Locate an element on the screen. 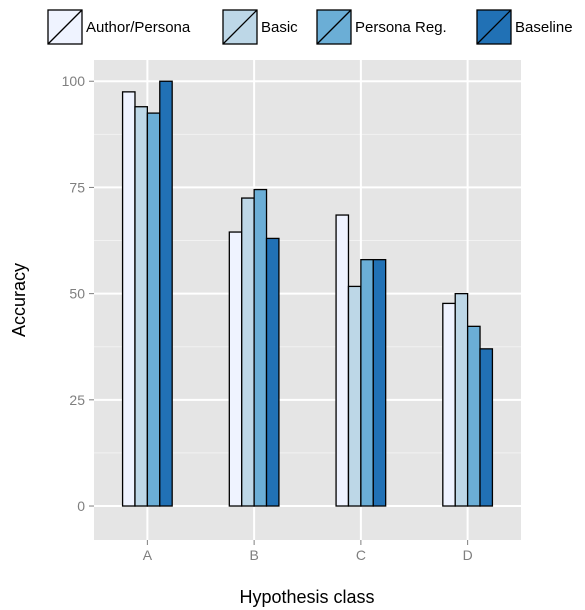 The image size is (585, 610). legend-label: Baseline is located at coordinates (544, 27).